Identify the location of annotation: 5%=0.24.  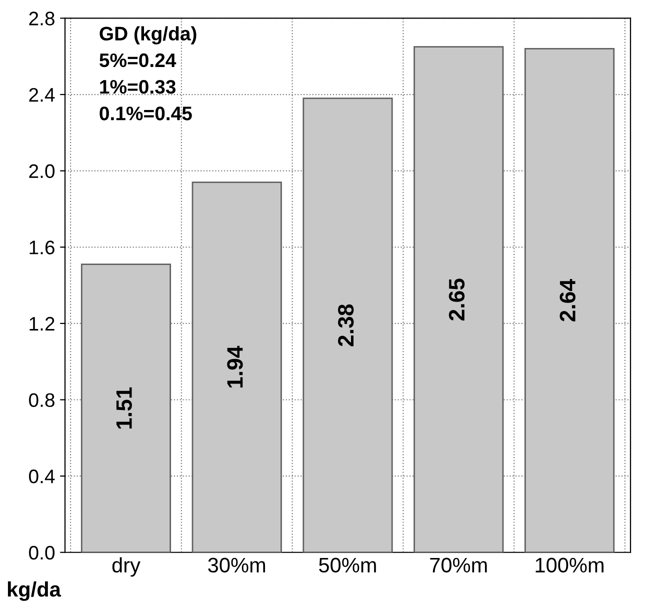
(138, 60).